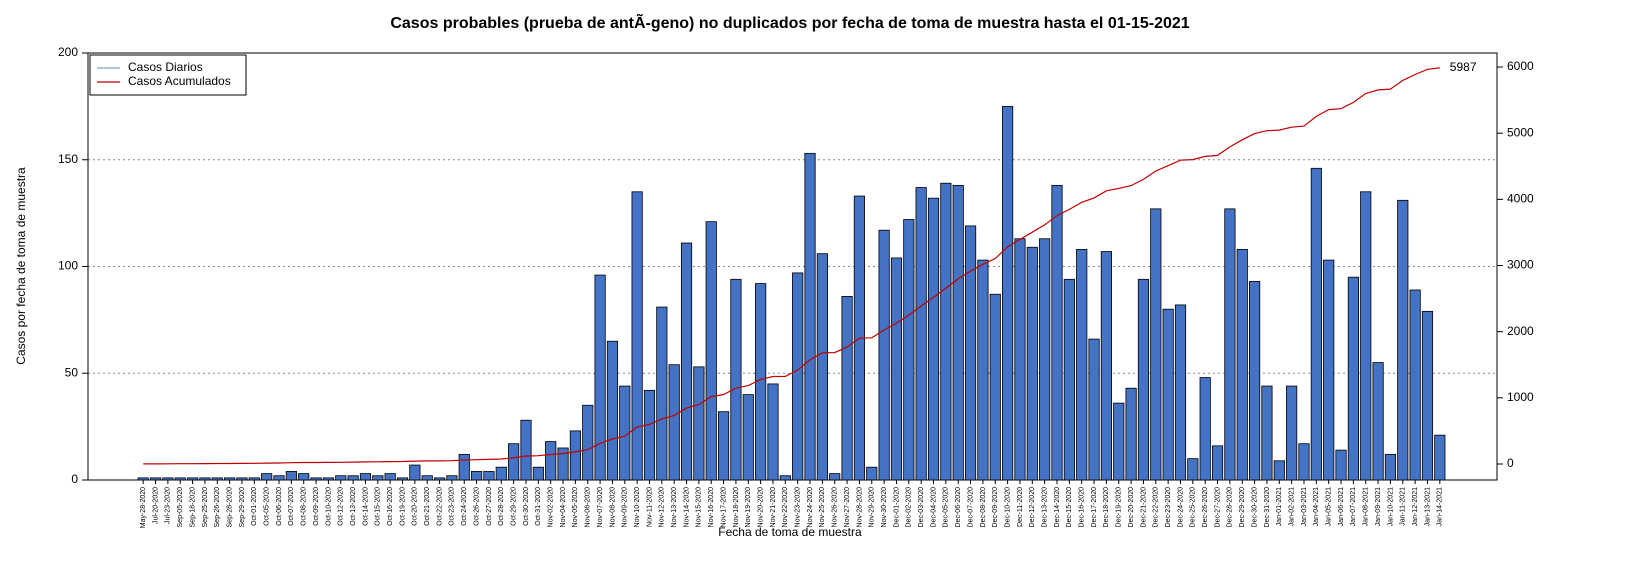  What do you see at coordinates (1044, 507) in the screenshot?
I see `x-tick-label: Dec-13-2020` at bounding box center [1044, 507].